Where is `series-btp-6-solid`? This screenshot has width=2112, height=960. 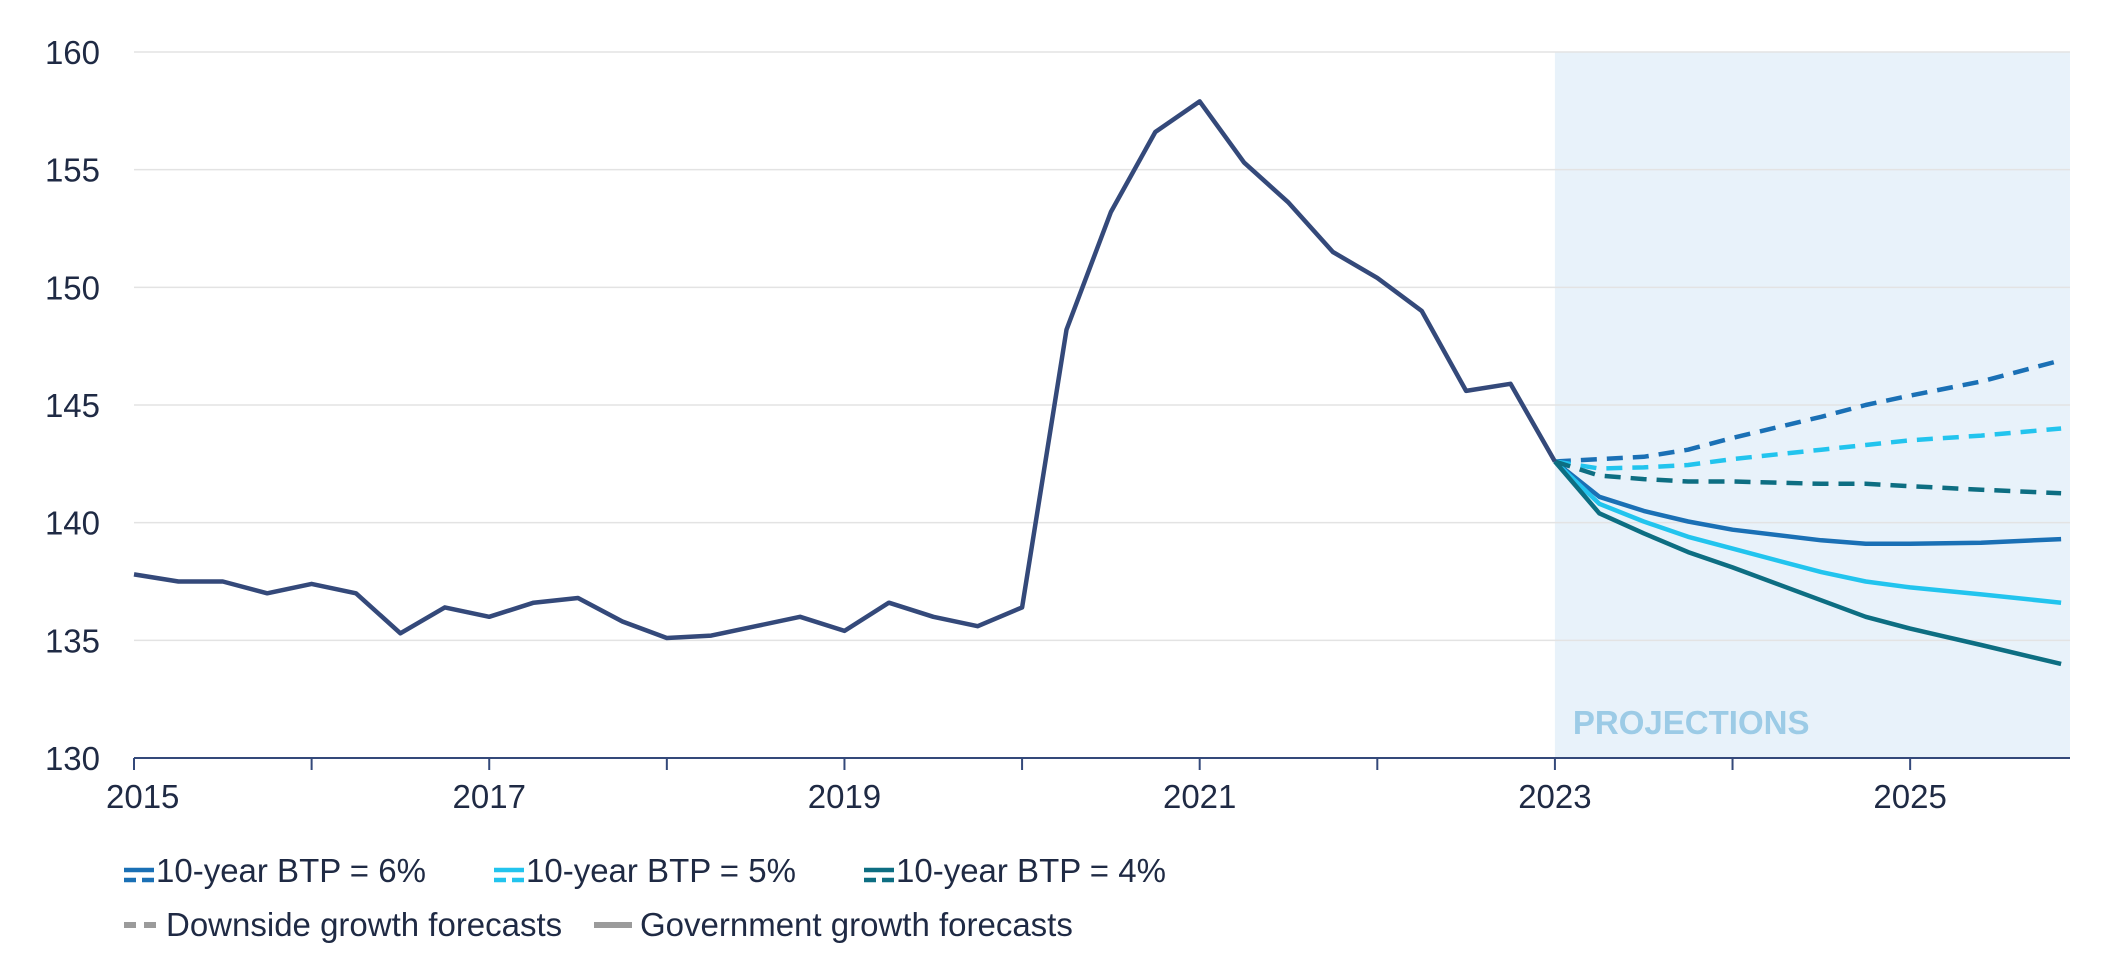 series-btp-6-solid is located at coordinates (1807, 503).